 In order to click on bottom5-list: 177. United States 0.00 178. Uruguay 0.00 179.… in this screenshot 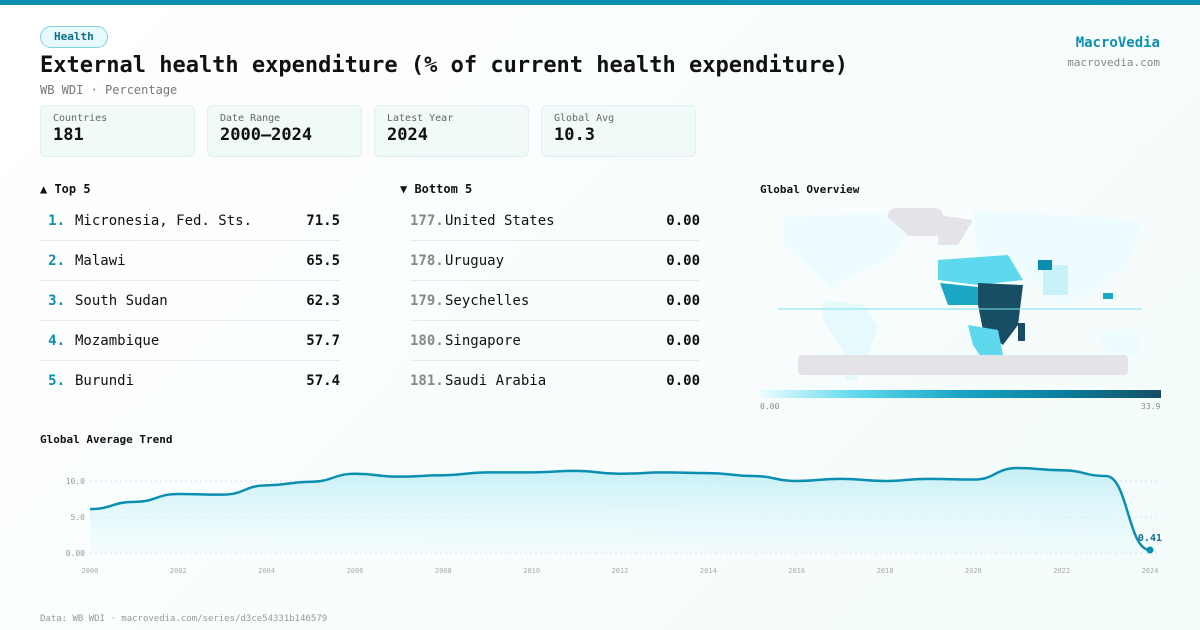, I will do `click(555, 301)`.